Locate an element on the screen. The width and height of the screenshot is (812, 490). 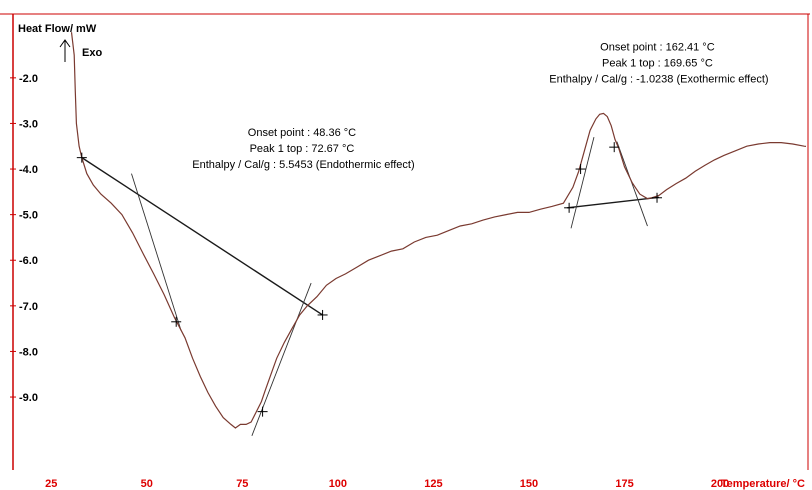
exothermic-onset-text: Onset point : 162.41 °C is located at coordinates (657, 47).